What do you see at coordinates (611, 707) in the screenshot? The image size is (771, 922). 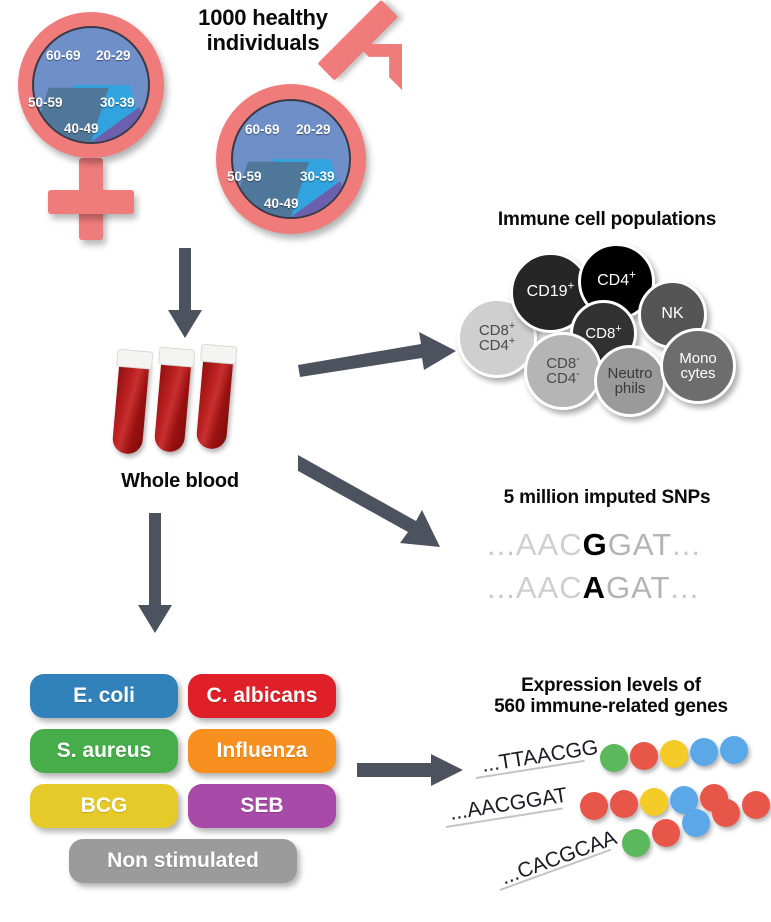 I see `expression-title-line2: 560 immune-related genes` at bounding box center [611, 707].